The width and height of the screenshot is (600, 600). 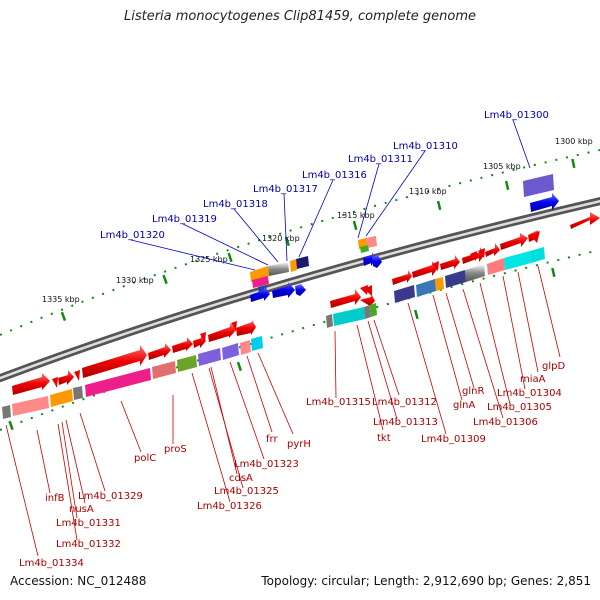 What do you see at coordinates (299, 444) in the screenshot?
I see `gene-label-pyrh: pyrH` at bounding box center [299, 444].